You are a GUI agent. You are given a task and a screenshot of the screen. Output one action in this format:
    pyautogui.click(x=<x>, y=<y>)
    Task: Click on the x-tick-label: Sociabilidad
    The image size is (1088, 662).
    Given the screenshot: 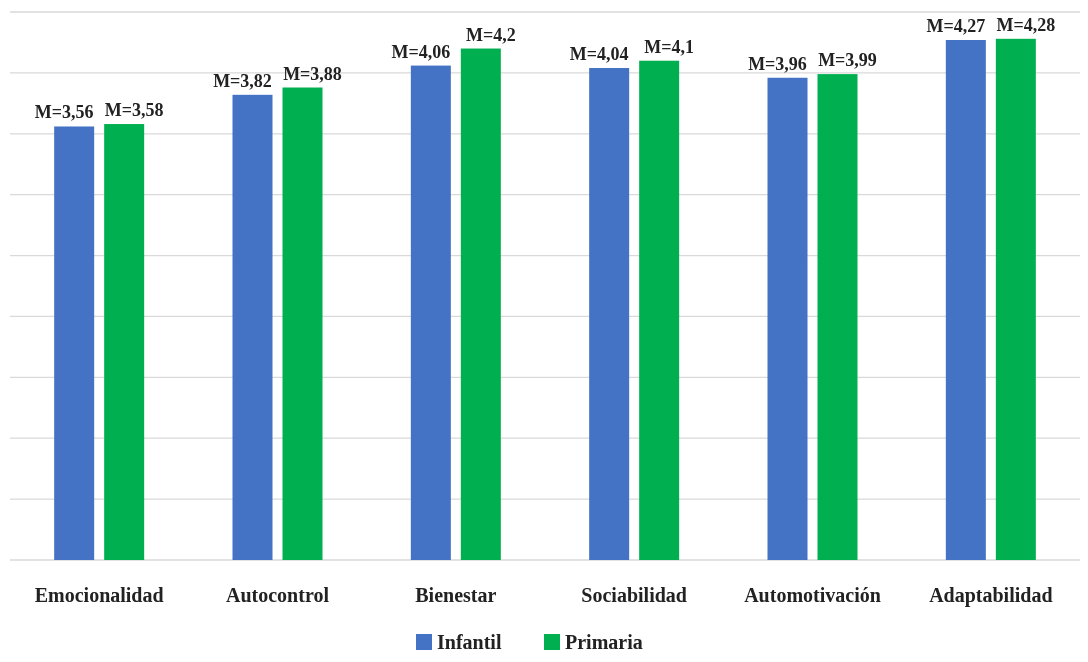 What is the action you would take?
    pyautogui.click(x=634, y=595)
    